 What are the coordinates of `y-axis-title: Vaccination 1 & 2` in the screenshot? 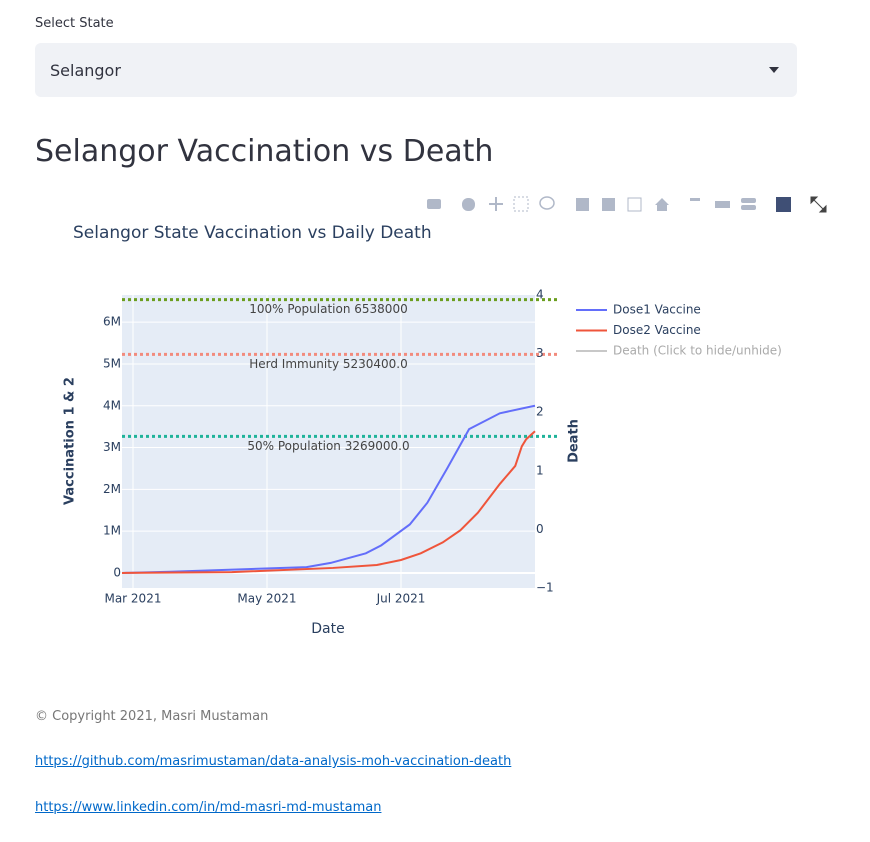 It's located at (70, 441).